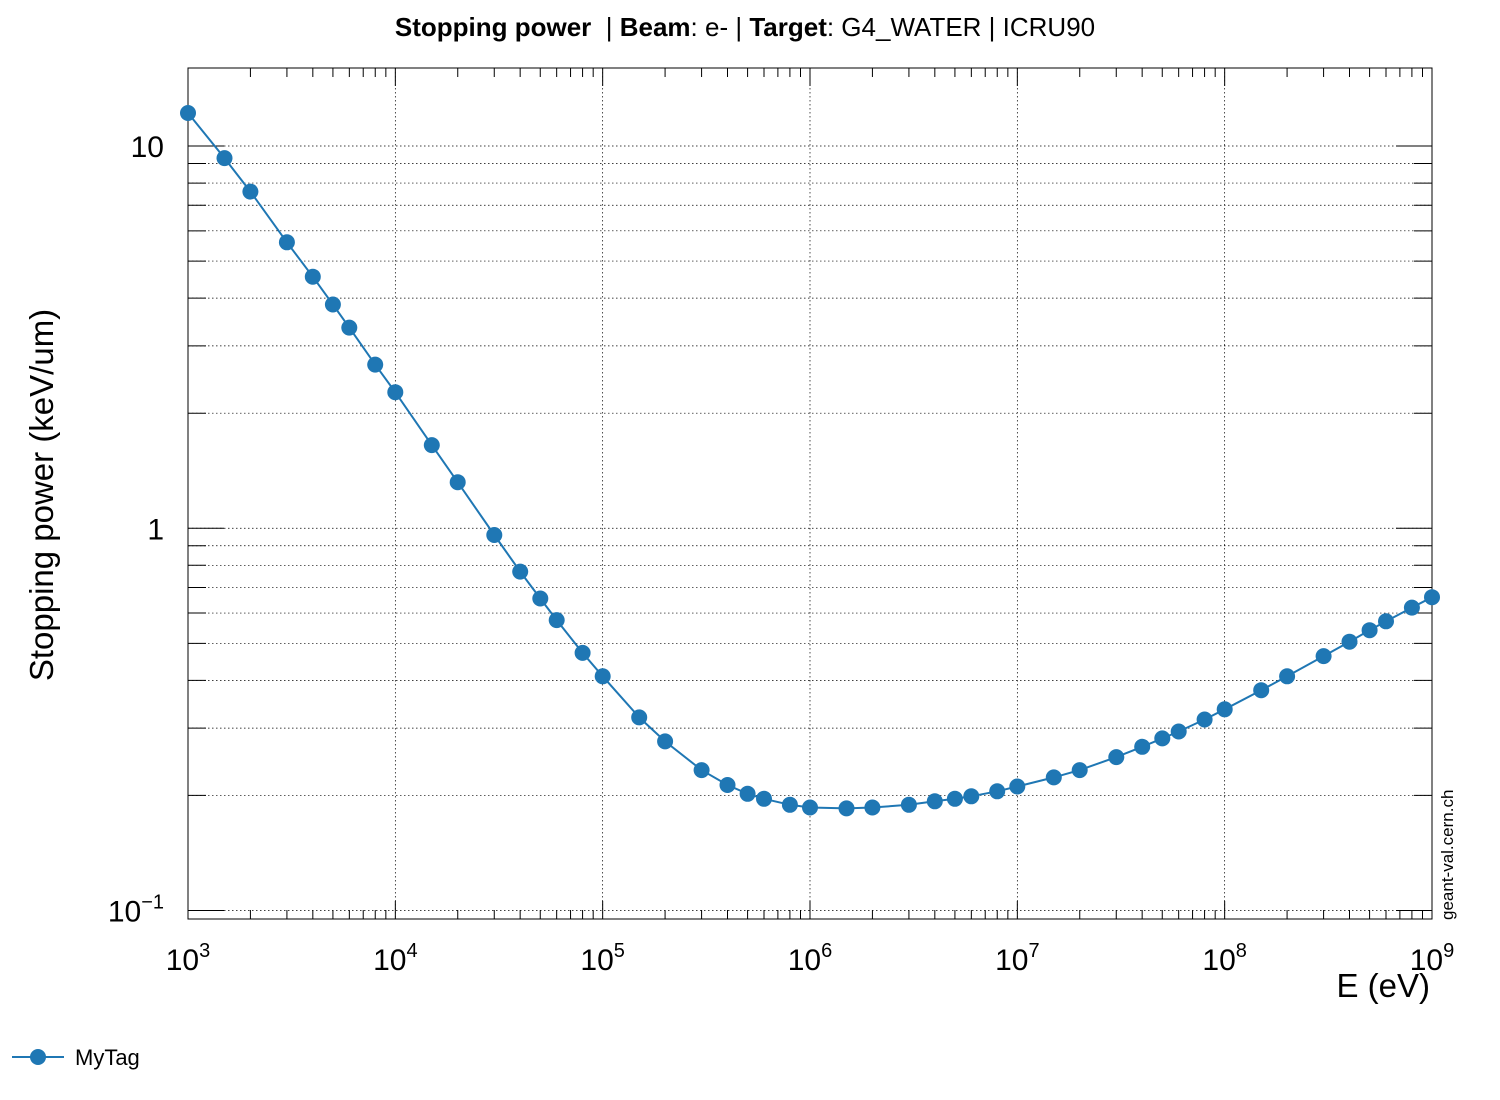 The width and height of the screenshot is (1500, 1100). I want to click on x-tick-label-exponent: 6, so click(826, 951).